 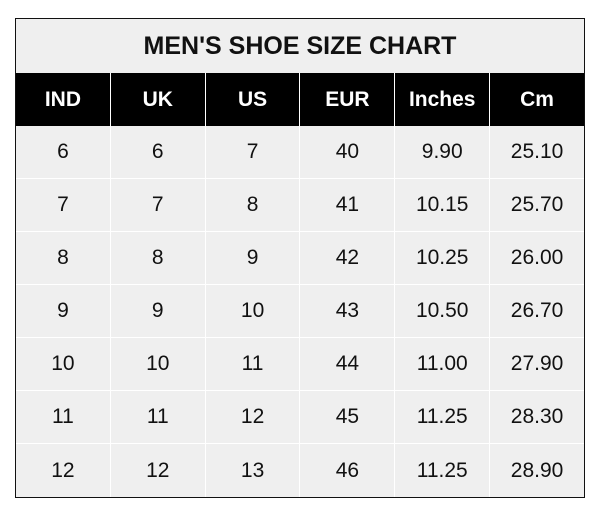 I want to click on table-cell: 40, so click(x=348, y=152).